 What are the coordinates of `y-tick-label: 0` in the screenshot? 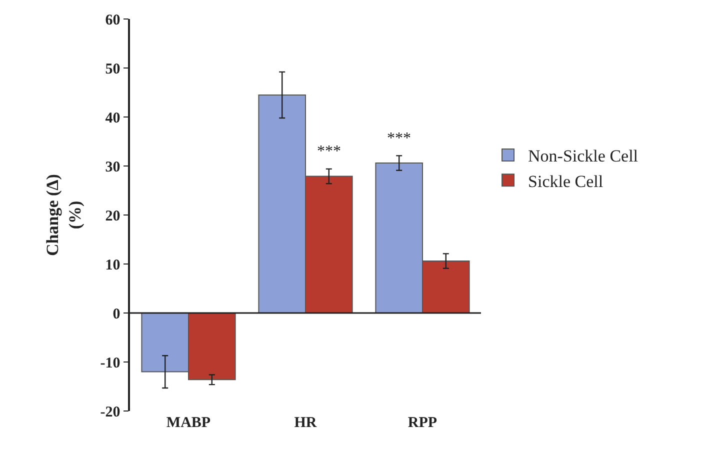 It's located at (116, 314).